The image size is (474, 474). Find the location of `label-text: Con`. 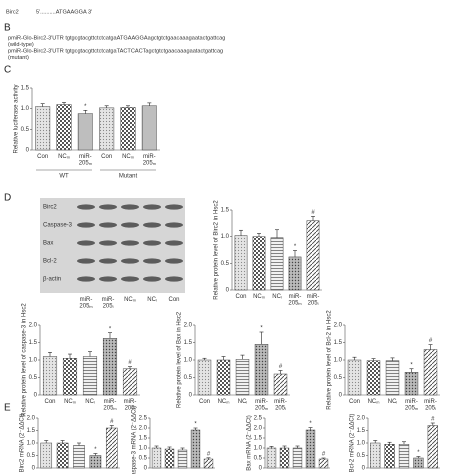

label-text: Con is located at coordinates (42, 157).